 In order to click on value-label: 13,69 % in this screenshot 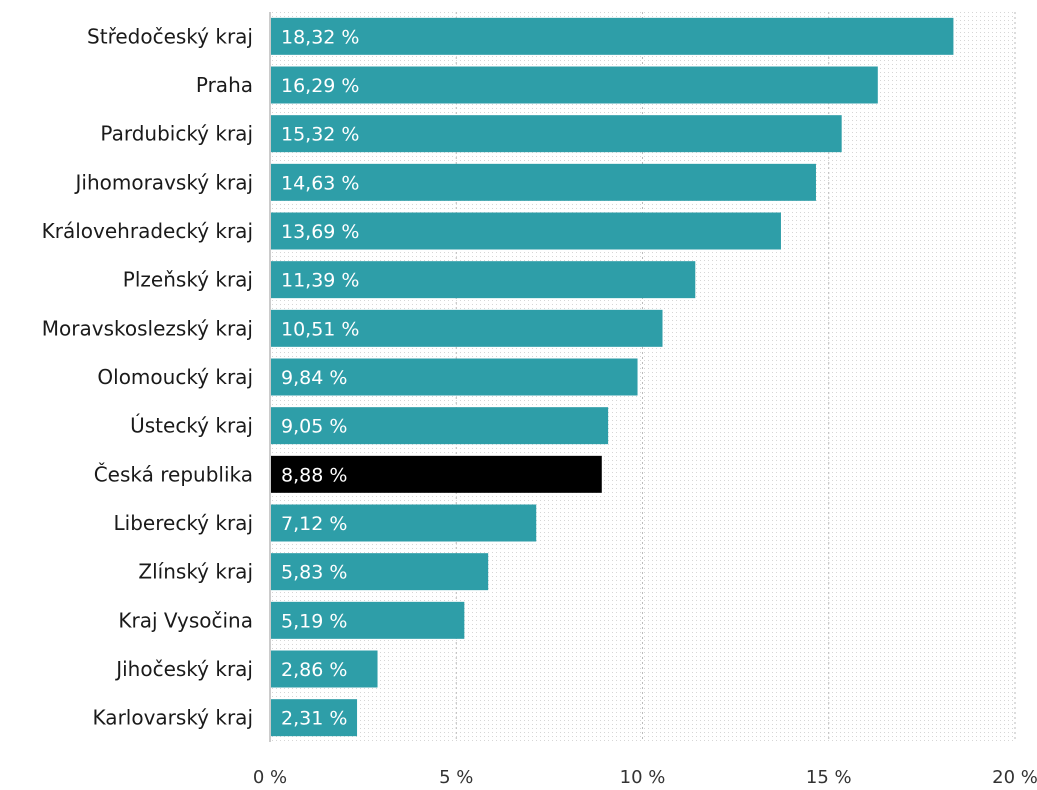, I will do `click(320, 232)`.